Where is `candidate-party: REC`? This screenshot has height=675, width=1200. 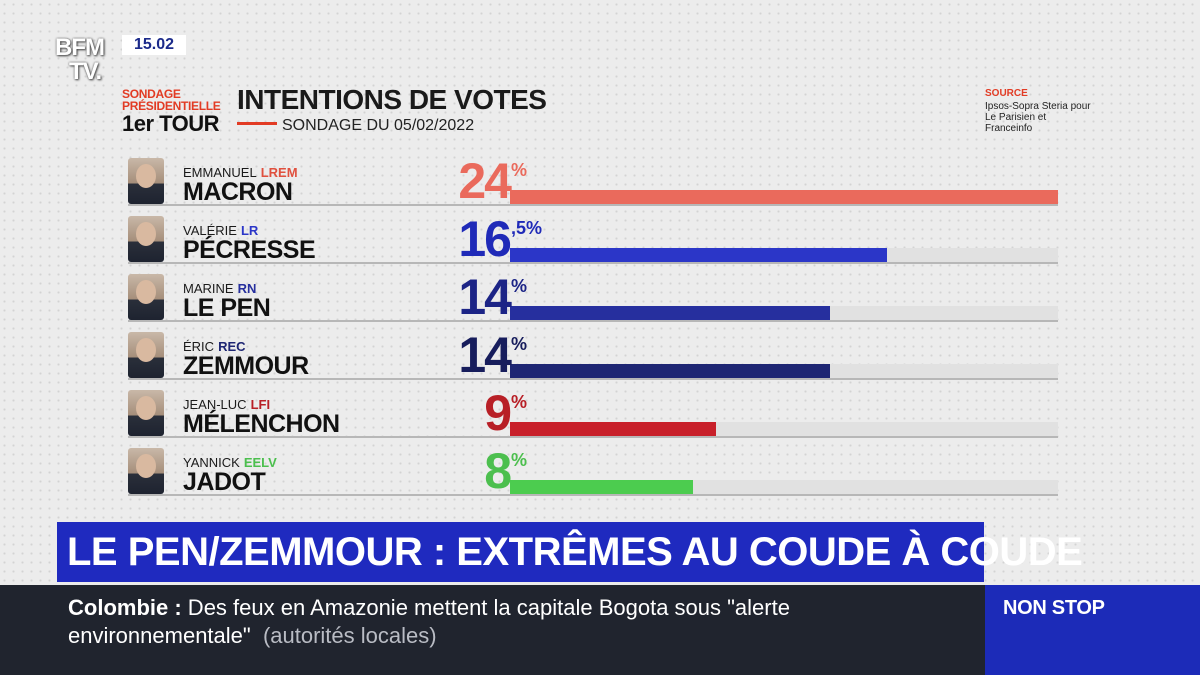 candidate-party: REC is located at coordinates (232, 346).